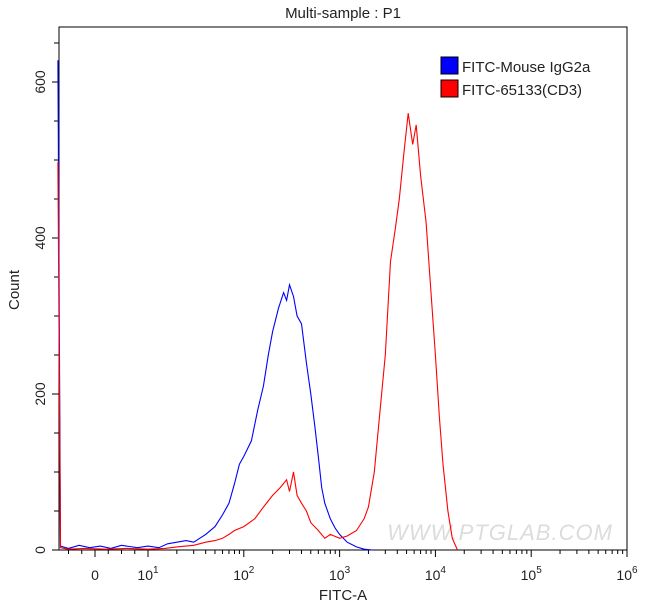  I want to click on x-tick-label: 10², so click(244, 574).